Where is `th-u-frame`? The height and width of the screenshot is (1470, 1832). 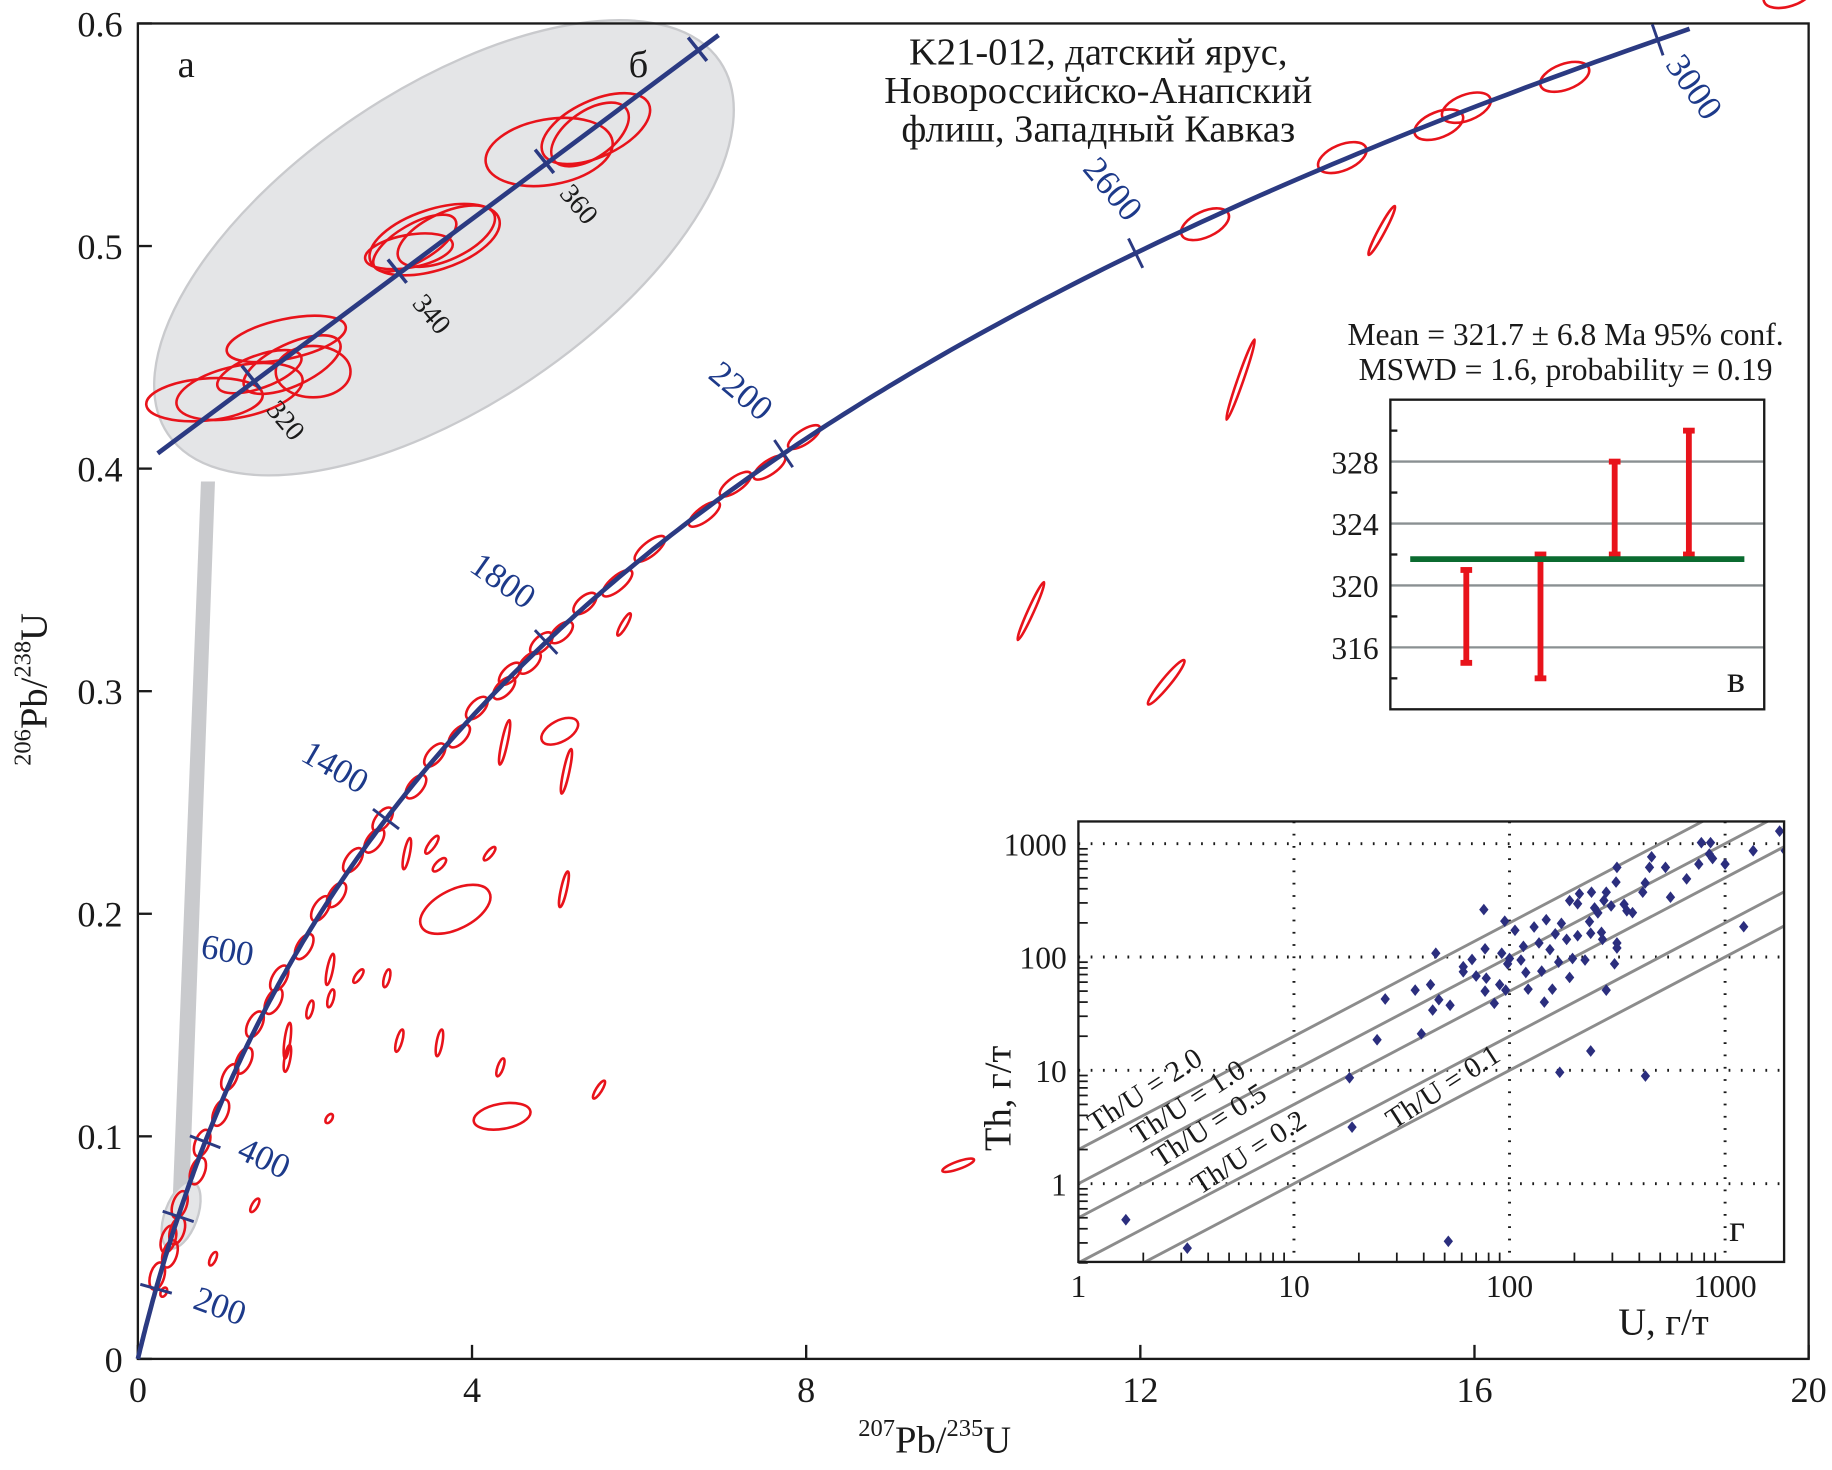
th-u-frame is located at coordinates (1431, 1042).